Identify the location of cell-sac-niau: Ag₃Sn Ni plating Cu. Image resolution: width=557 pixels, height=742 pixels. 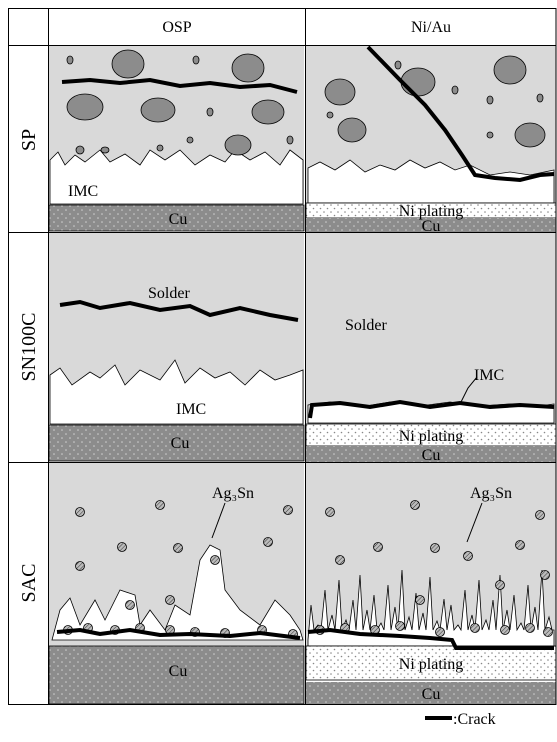
(431, 583).